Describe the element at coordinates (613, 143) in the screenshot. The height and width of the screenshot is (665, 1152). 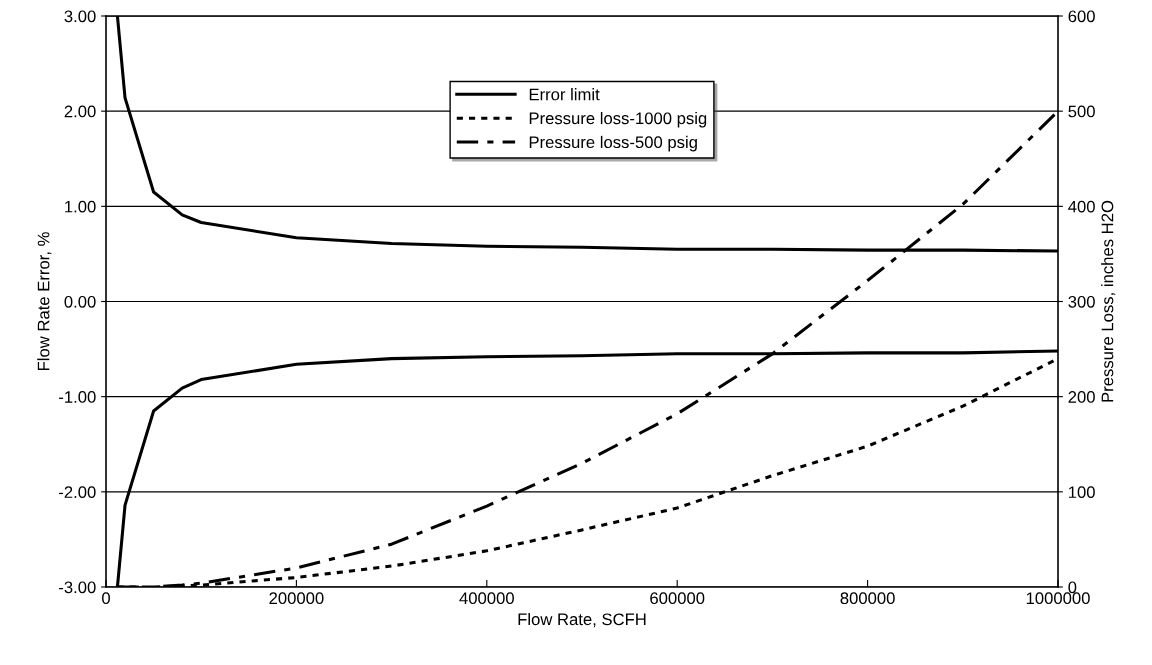
I see `legend-label: Pressure loss-500 psig` at that location.